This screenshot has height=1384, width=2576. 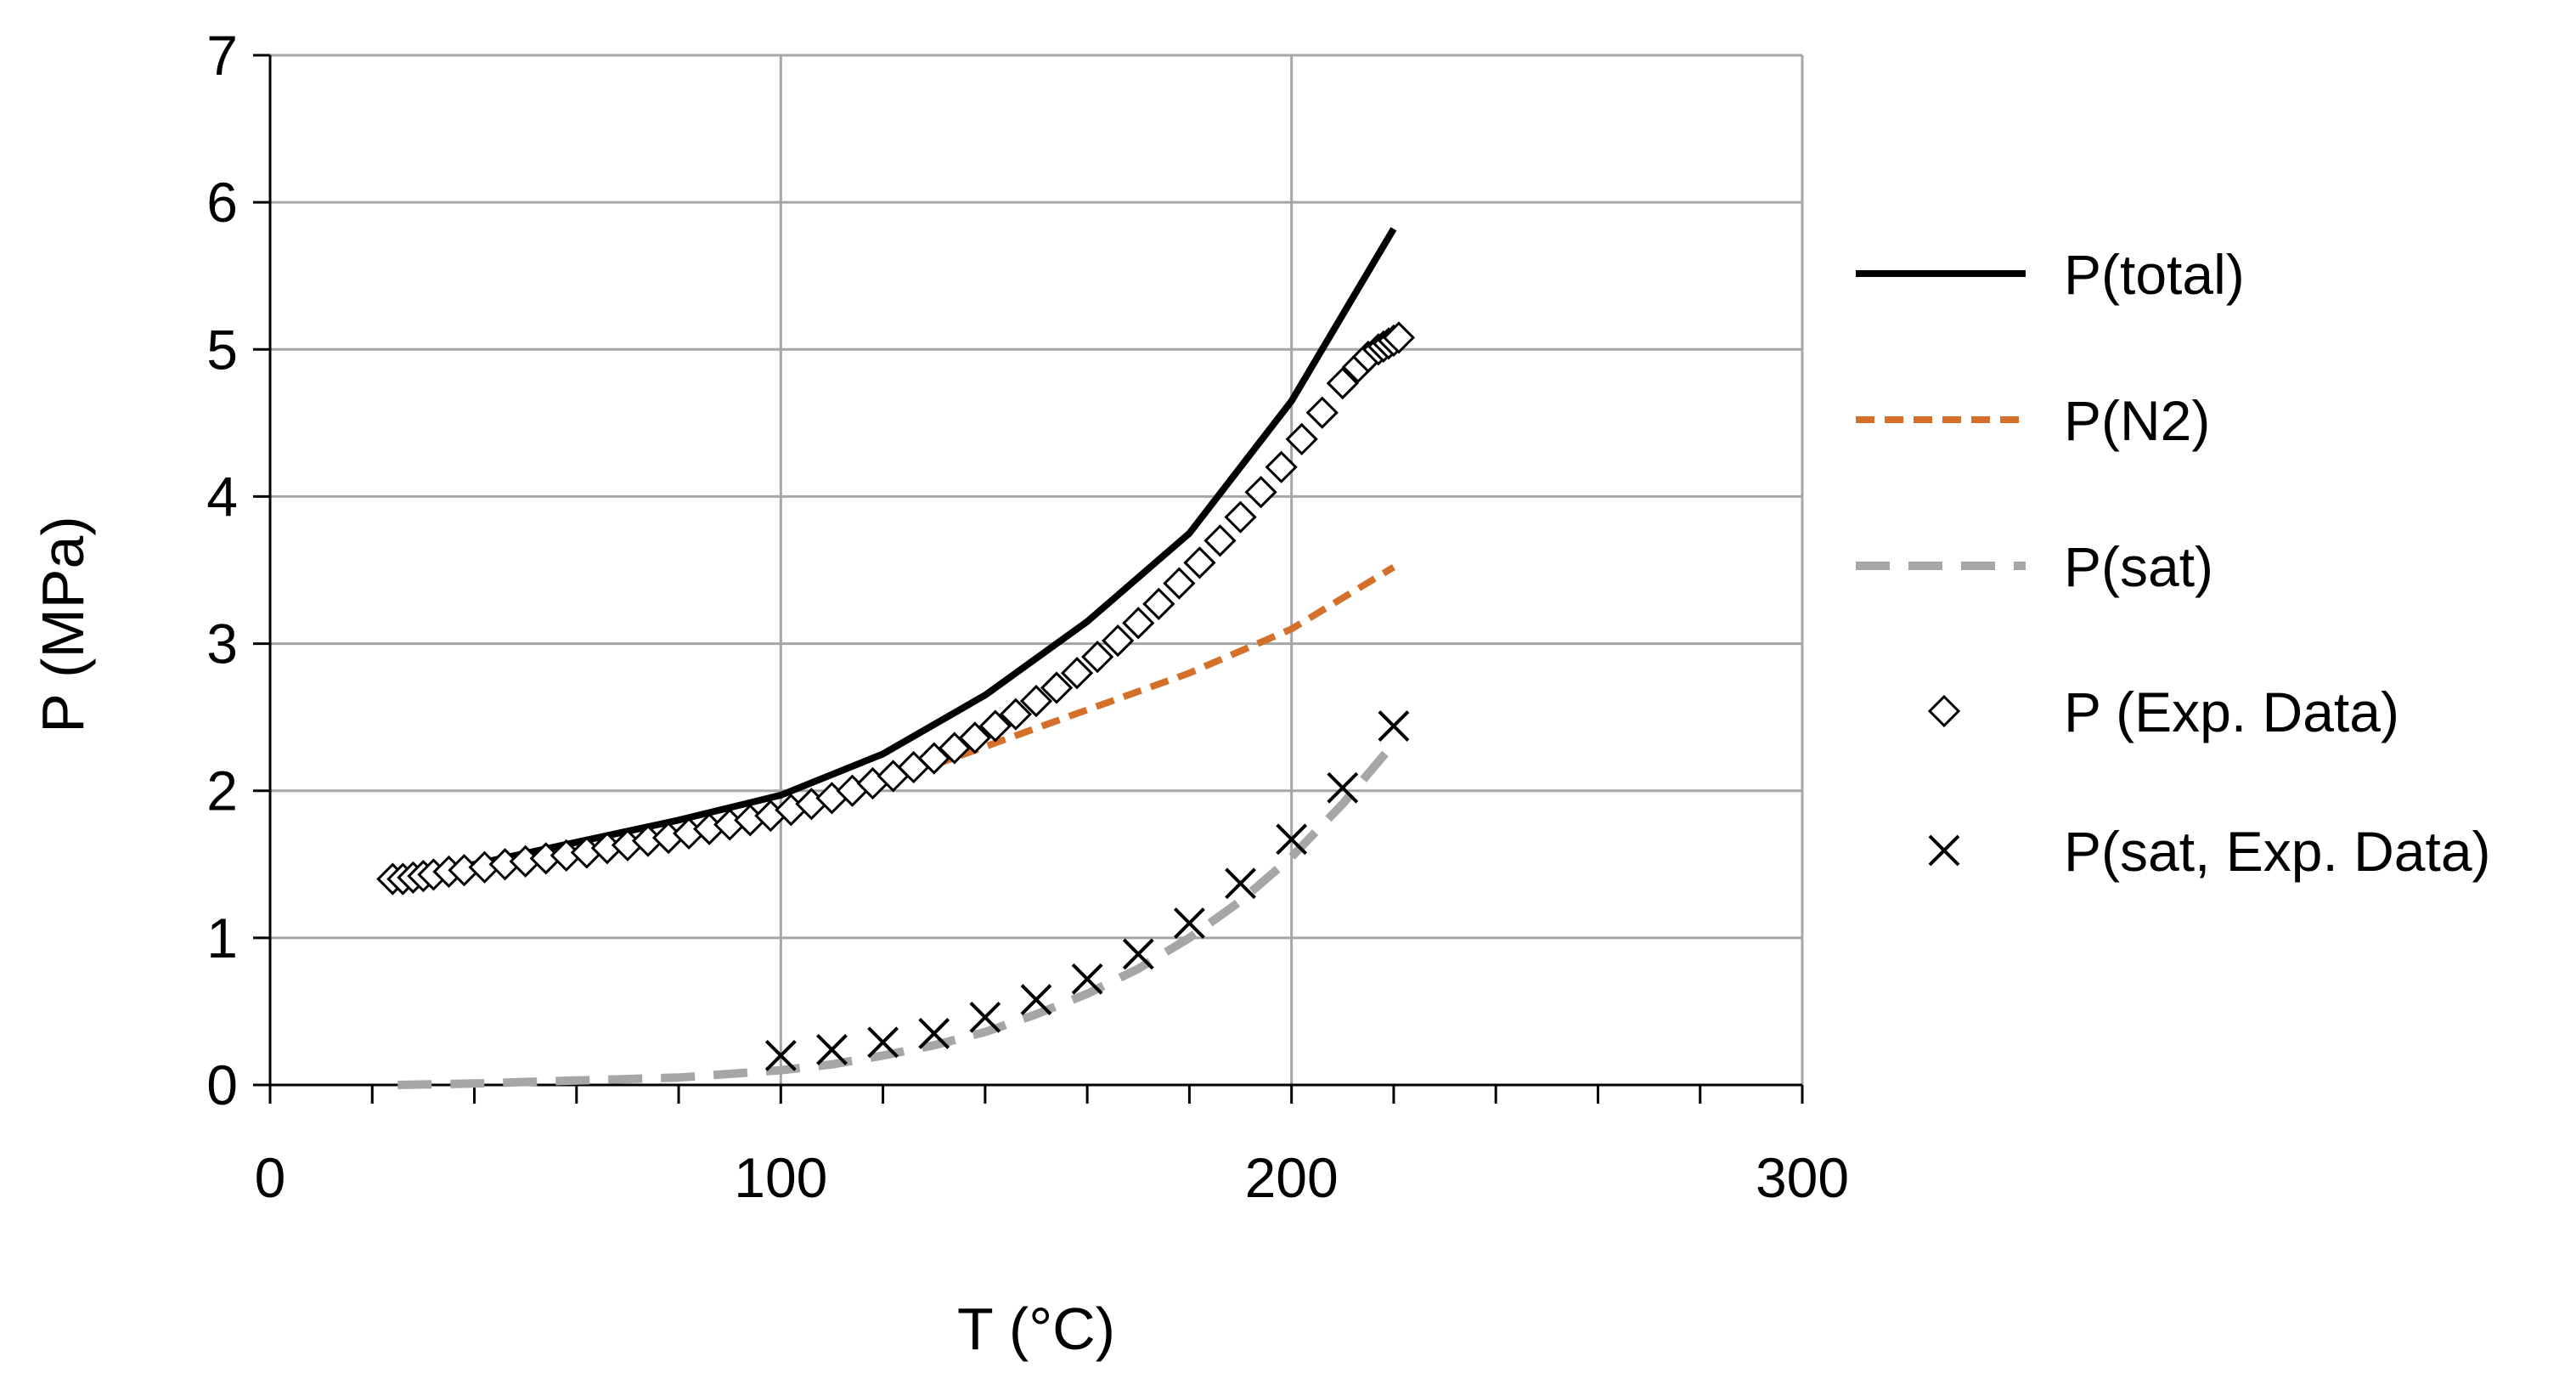 What do you see at coordinates (2138, 567) in the screenshot?
I see `legend-label: P(sat)` at bounding box center [2138, 567].